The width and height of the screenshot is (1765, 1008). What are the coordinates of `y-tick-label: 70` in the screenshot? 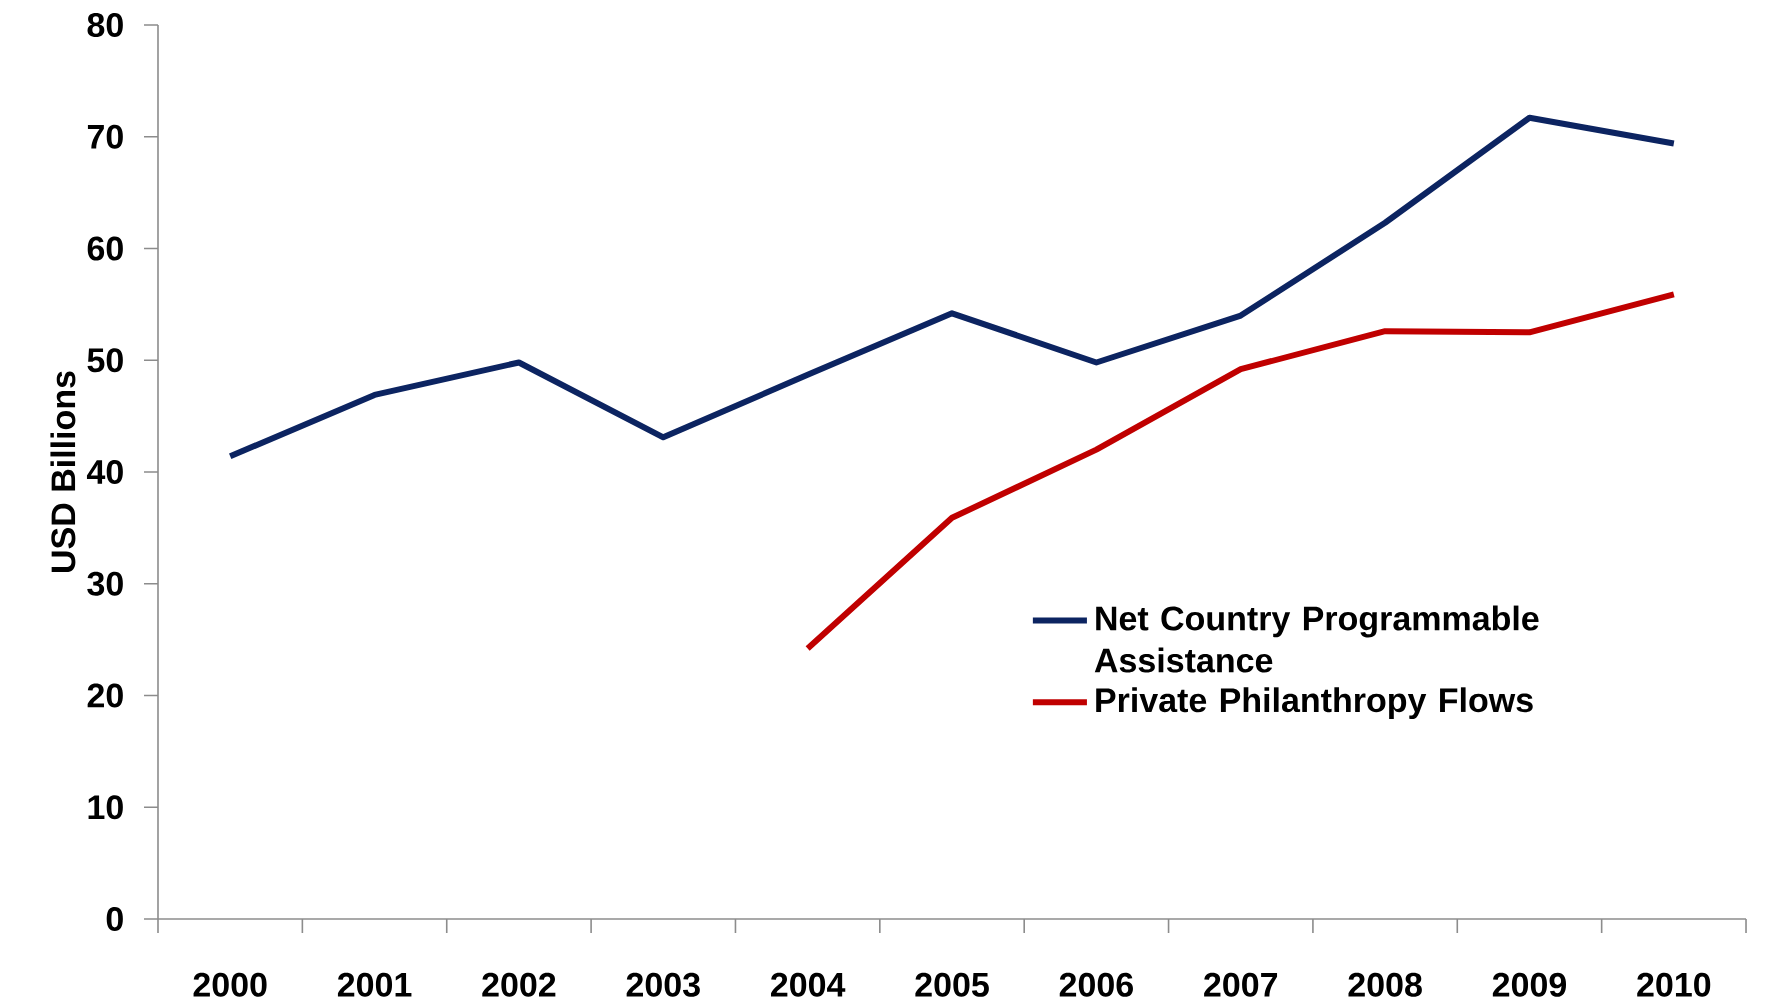 It's located at (105, 136).